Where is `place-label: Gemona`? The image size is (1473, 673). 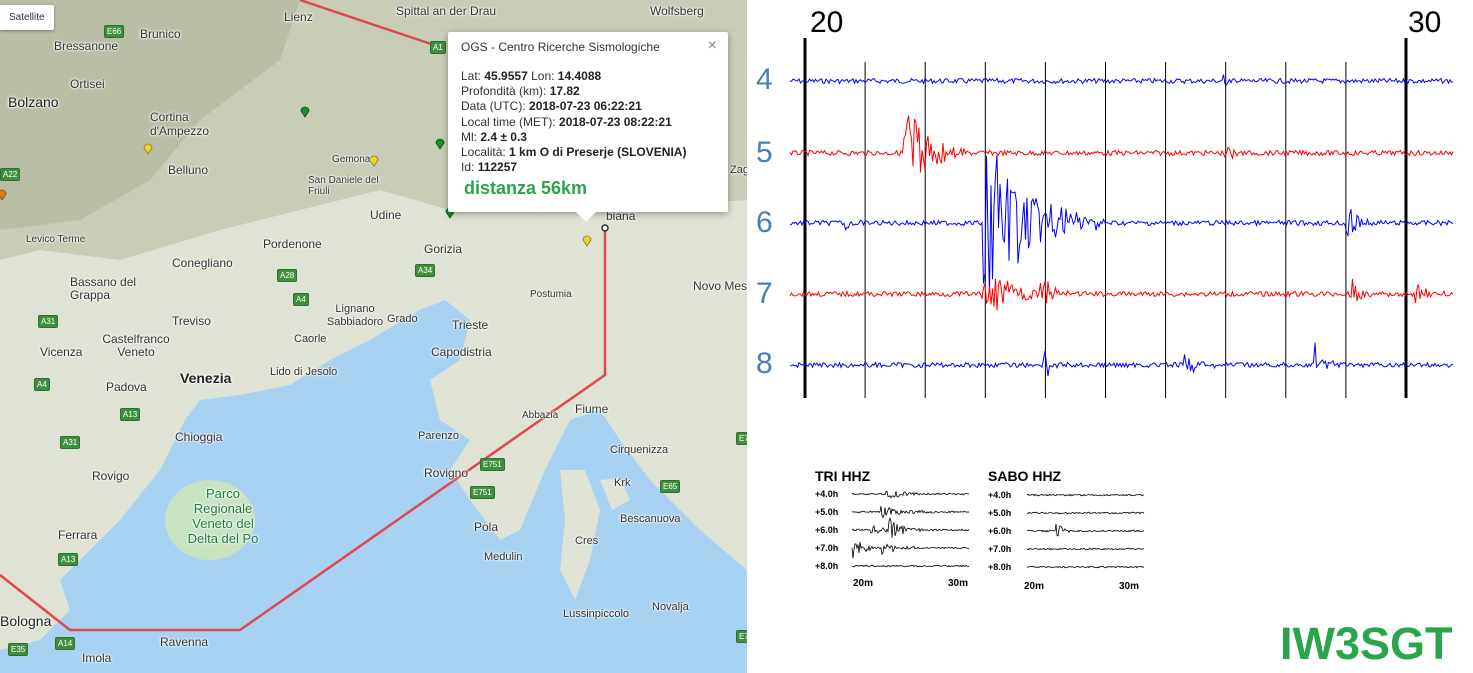 place-label: Gemona is located at coordinates (351, 159).